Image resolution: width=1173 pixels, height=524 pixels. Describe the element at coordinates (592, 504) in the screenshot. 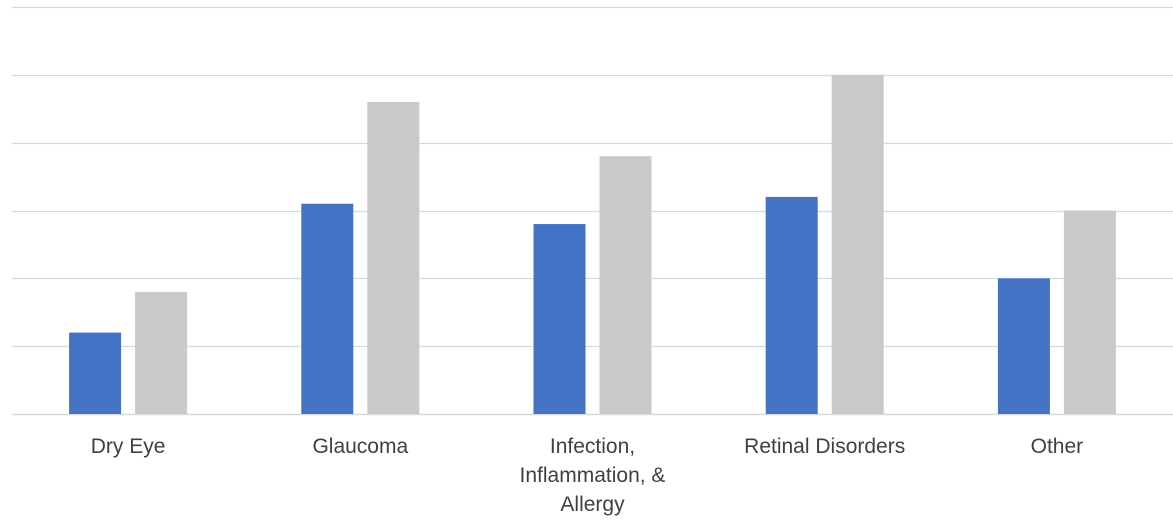

I see `x-tick-label-line: Allergy` at that location.